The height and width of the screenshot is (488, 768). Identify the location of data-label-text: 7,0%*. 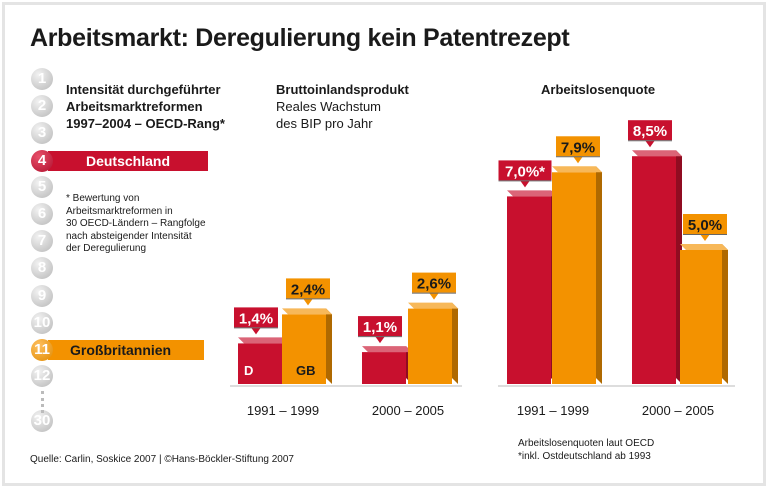
(525, 171).